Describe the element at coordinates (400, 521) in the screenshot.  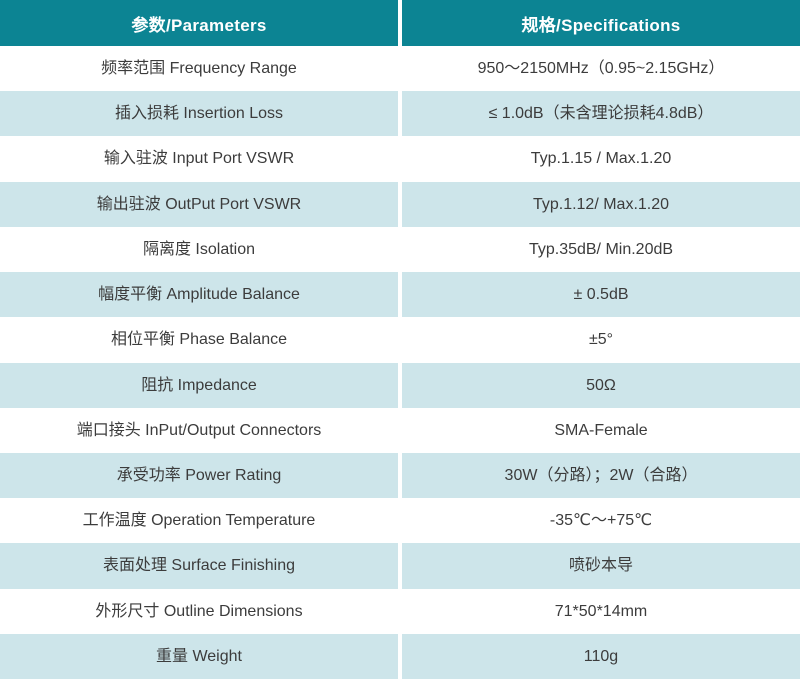
I see `table-row: 工作温度 Operation Temperature -35℃～+75℃` at that location.